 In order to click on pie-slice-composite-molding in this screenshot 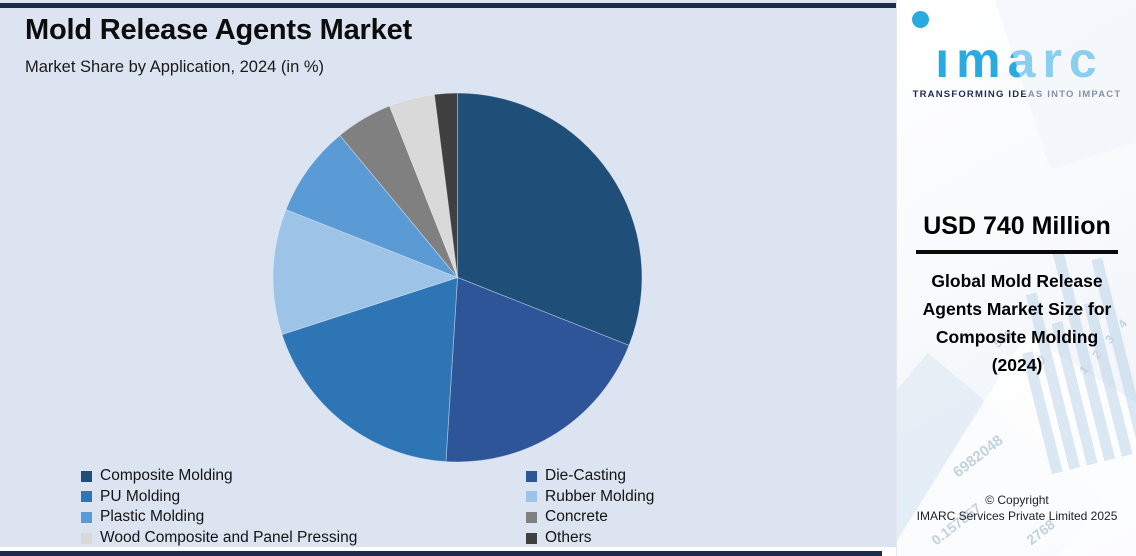, I will do `click(549, 219)`.